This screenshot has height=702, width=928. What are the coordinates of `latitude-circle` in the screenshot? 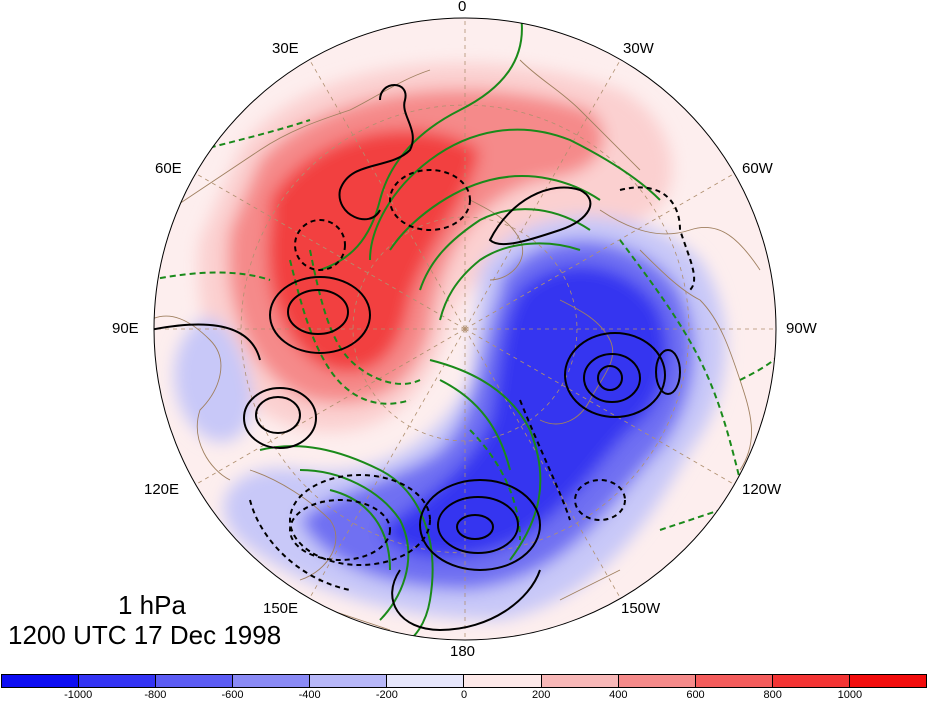 It's located at (465, 329).